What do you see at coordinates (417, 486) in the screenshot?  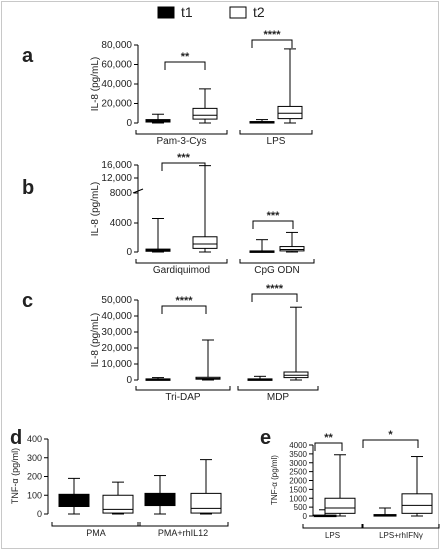 I see `box-lps-rhifn--t2` at bounding box center [417, 486].